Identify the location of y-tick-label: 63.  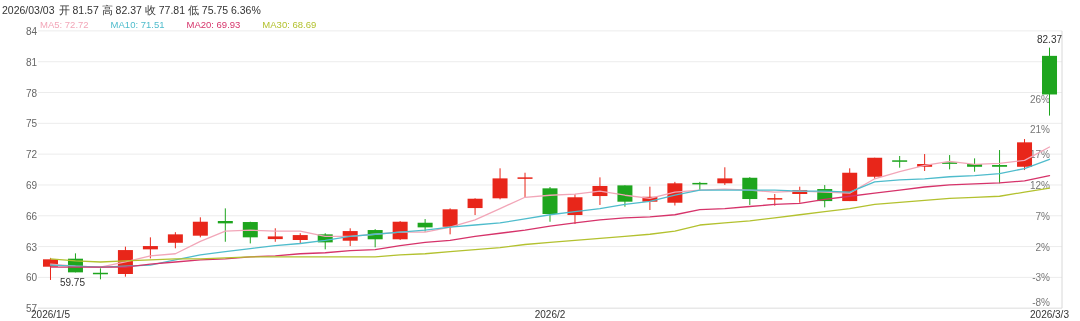
(31, 247).